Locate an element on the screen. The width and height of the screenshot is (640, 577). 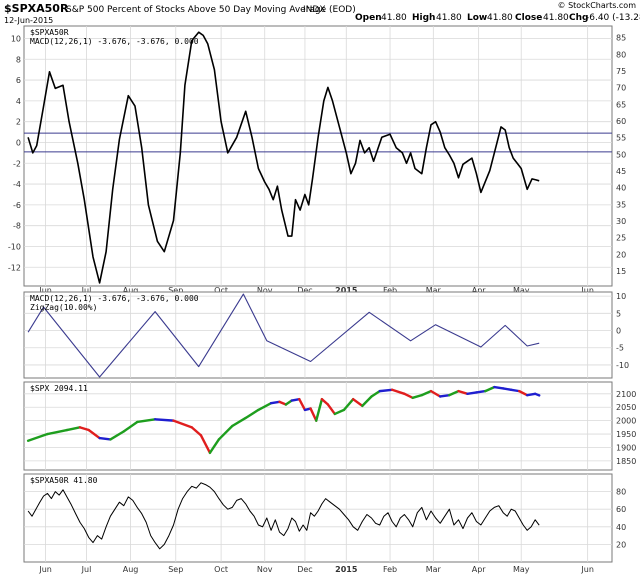
y-tick-label: 40 is located at coordinates (621, 527).